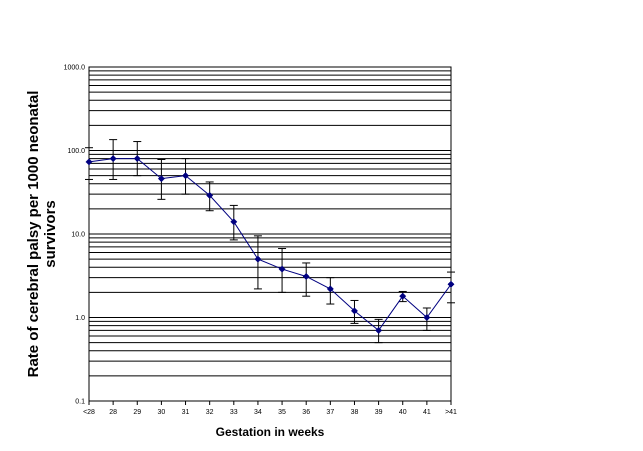  Describe the element at coordinates (234, 412) in the screenshot. I see `x-tick-label: 33` at that location.